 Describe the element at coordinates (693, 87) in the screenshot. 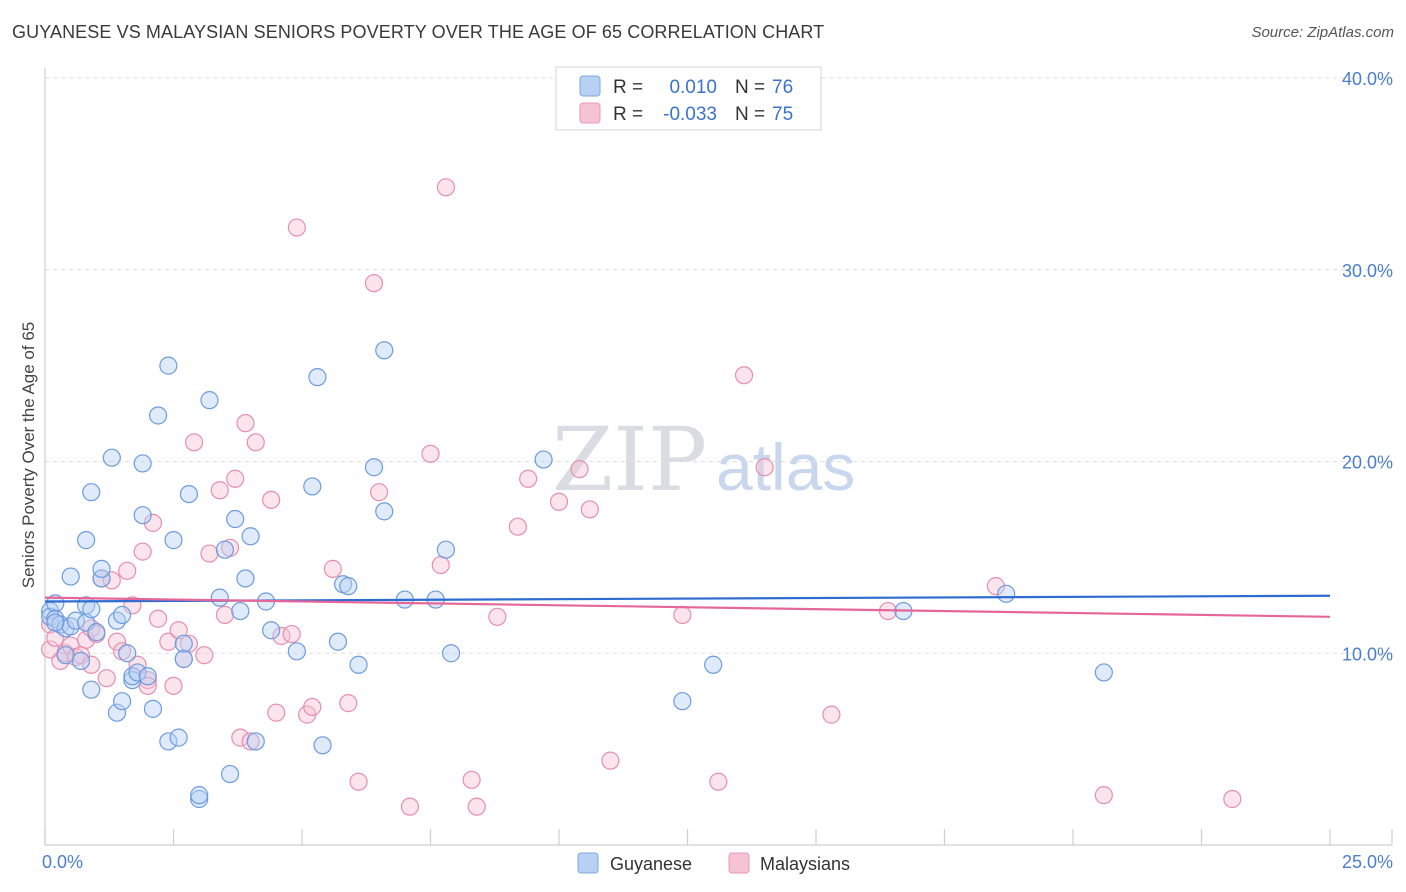

I see `legend-r-value-1: 0.010` at that location.